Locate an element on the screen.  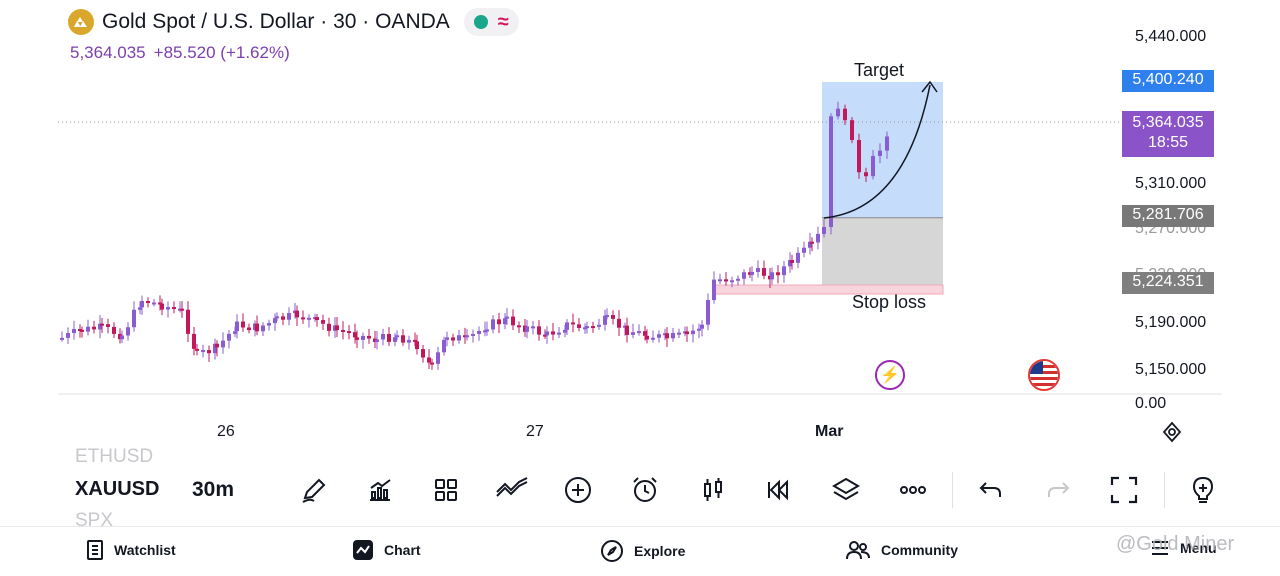
redo-icon is located at coordinates (1058, 490).